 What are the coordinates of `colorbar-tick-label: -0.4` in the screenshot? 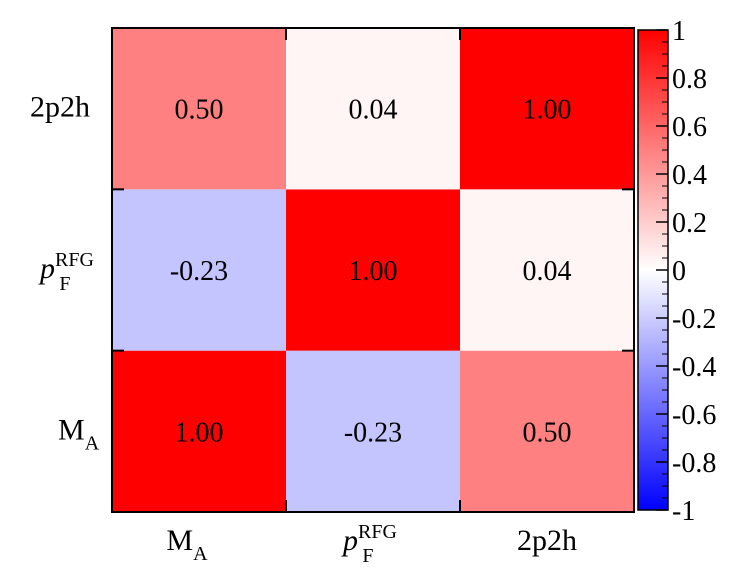 It's located at (694, 367).